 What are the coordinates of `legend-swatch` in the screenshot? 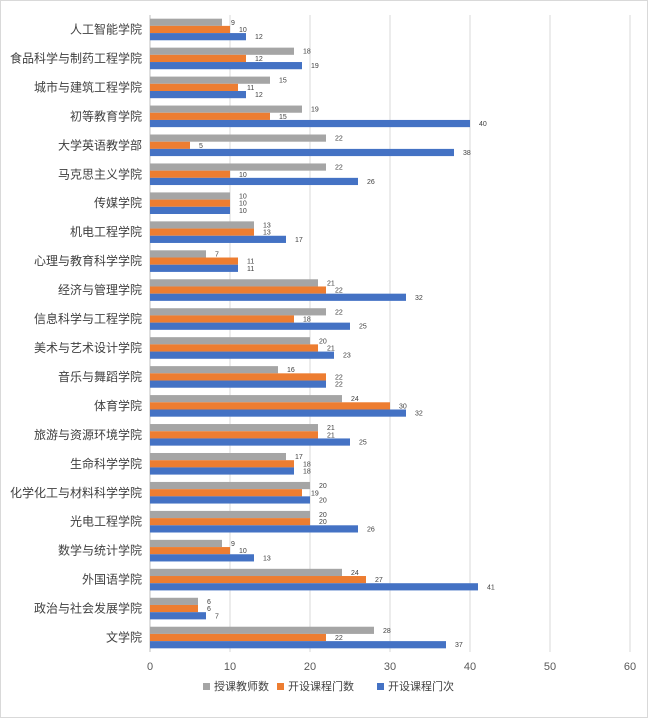 It's located at (380, 686).